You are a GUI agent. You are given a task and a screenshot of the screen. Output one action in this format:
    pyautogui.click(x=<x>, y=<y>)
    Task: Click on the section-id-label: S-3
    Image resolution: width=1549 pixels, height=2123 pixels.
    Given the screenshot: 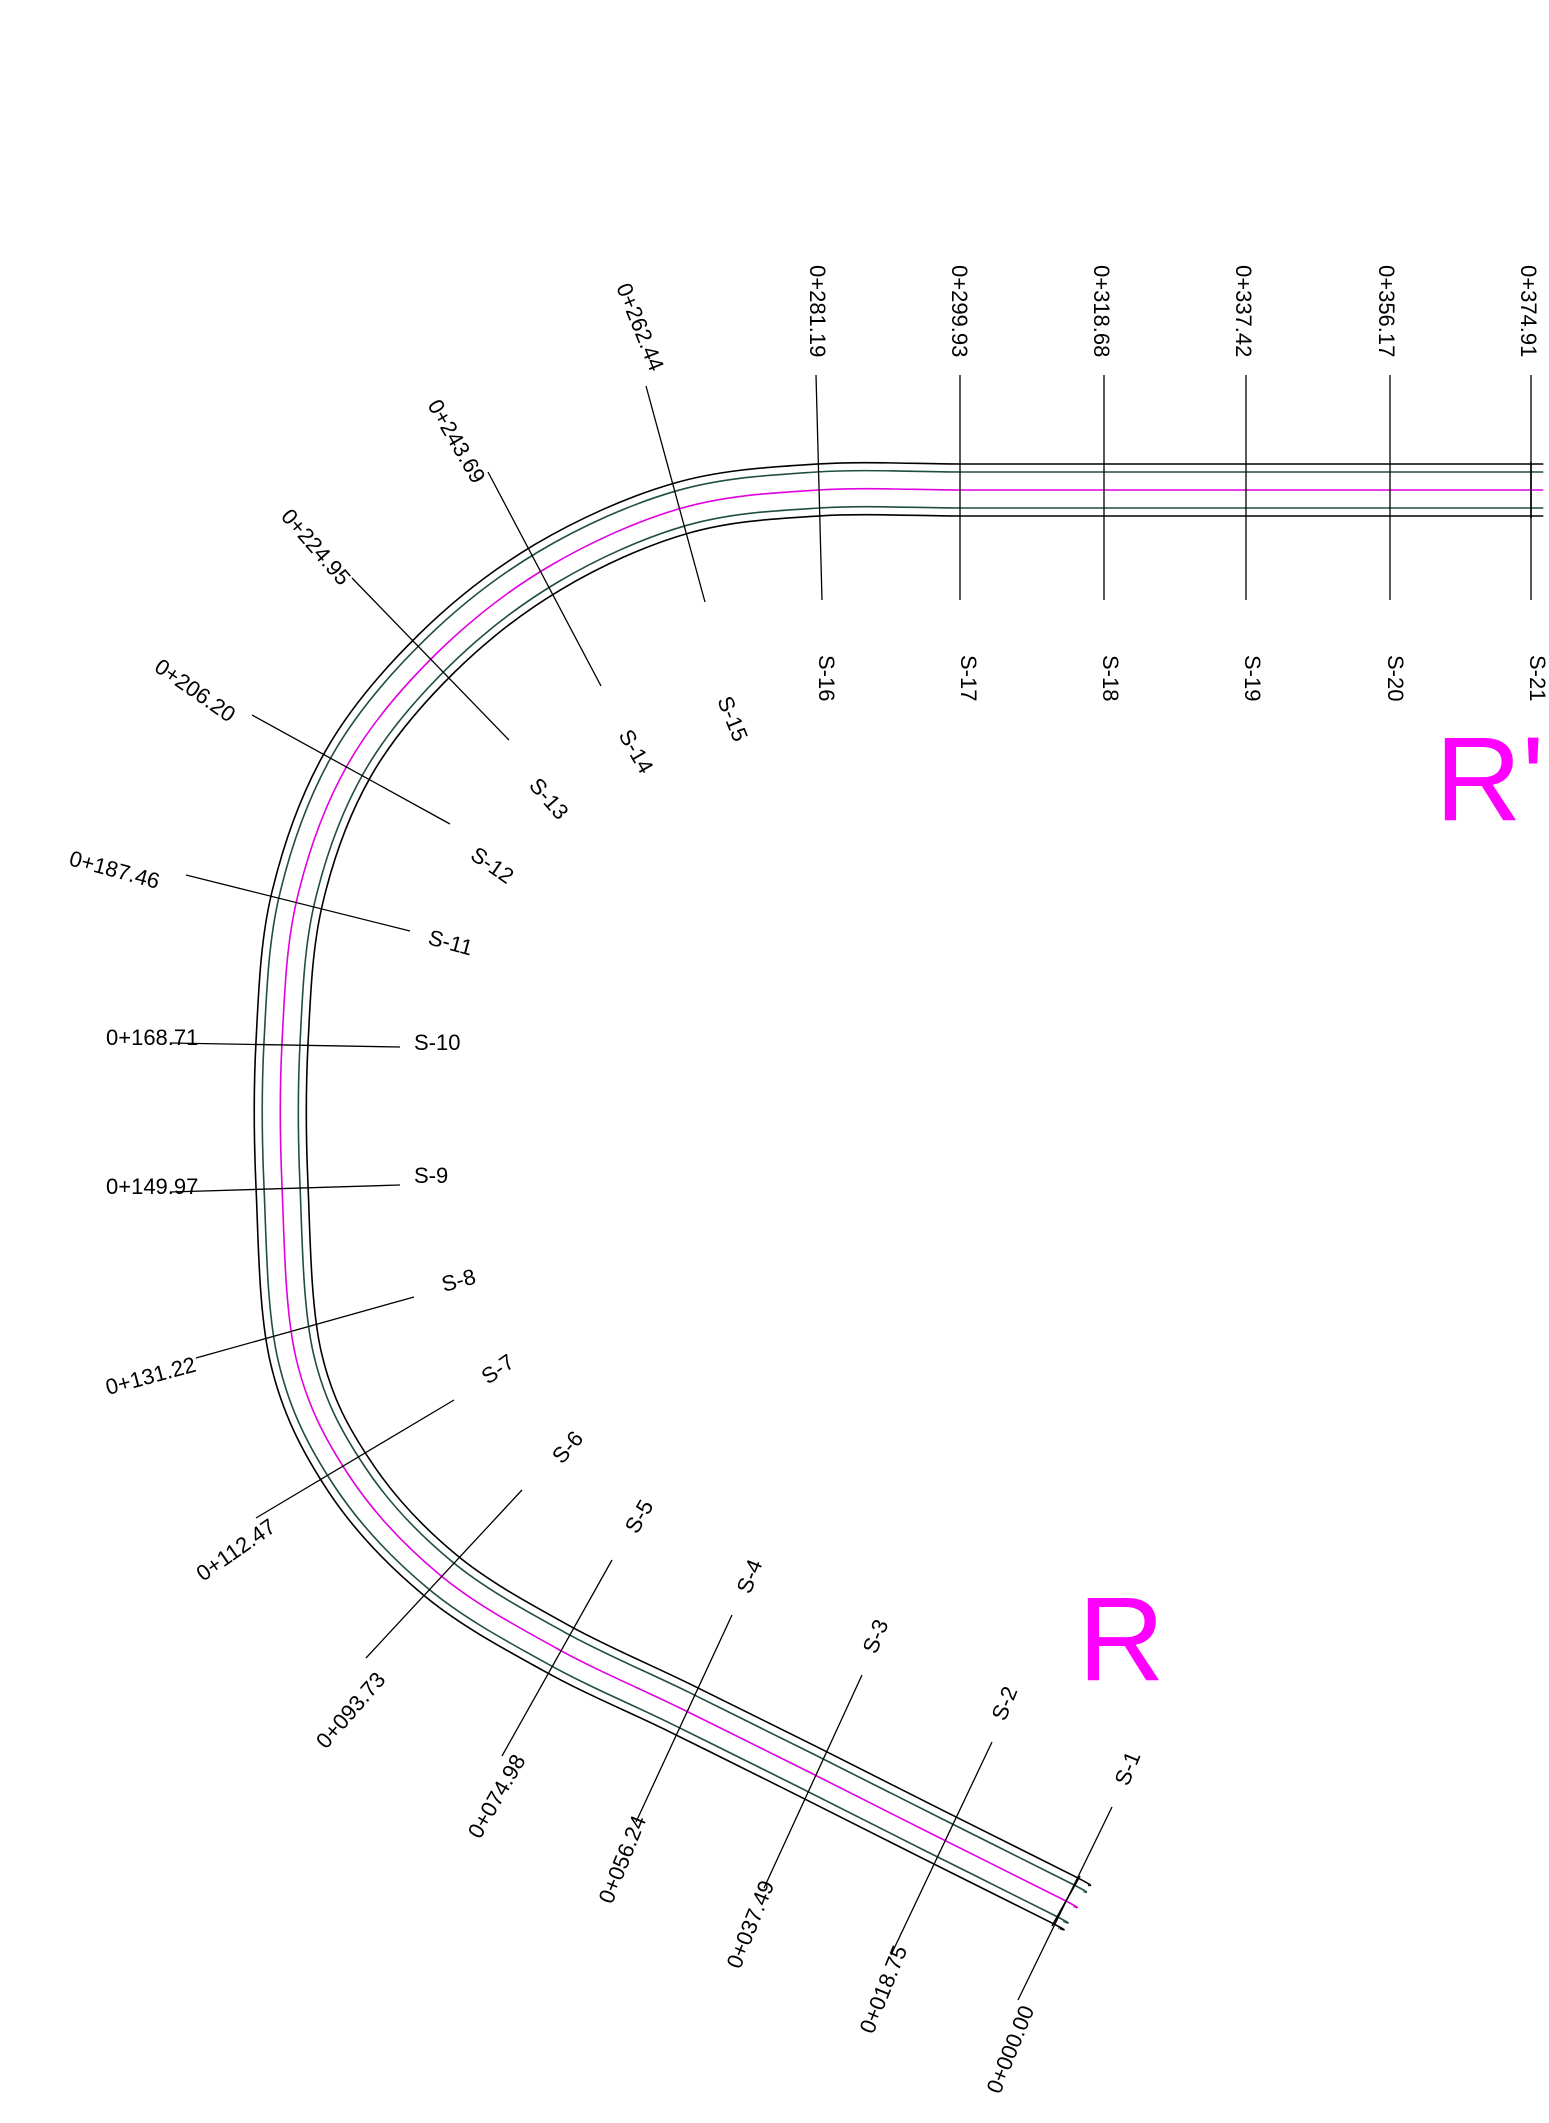 What is the action you would take?
    pyautogui.click(x=875, y=1636)
    